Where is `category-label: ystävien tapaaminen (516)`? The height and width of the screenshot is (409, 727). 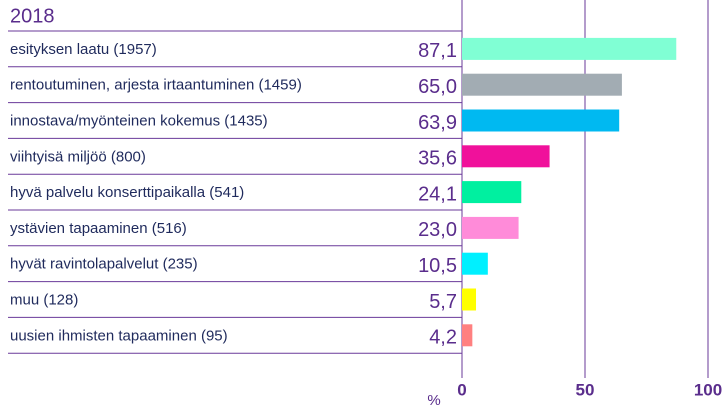 category-label: ystävien tapaaminen (516) is located at coordinates (98, 228).